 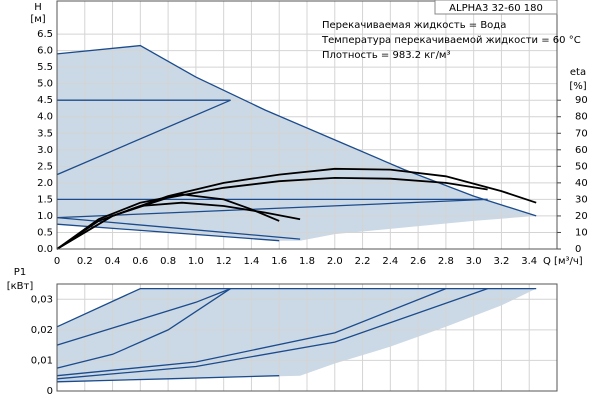 I want to click on y-tick-label: 5.0, so click(x=45, y=84).